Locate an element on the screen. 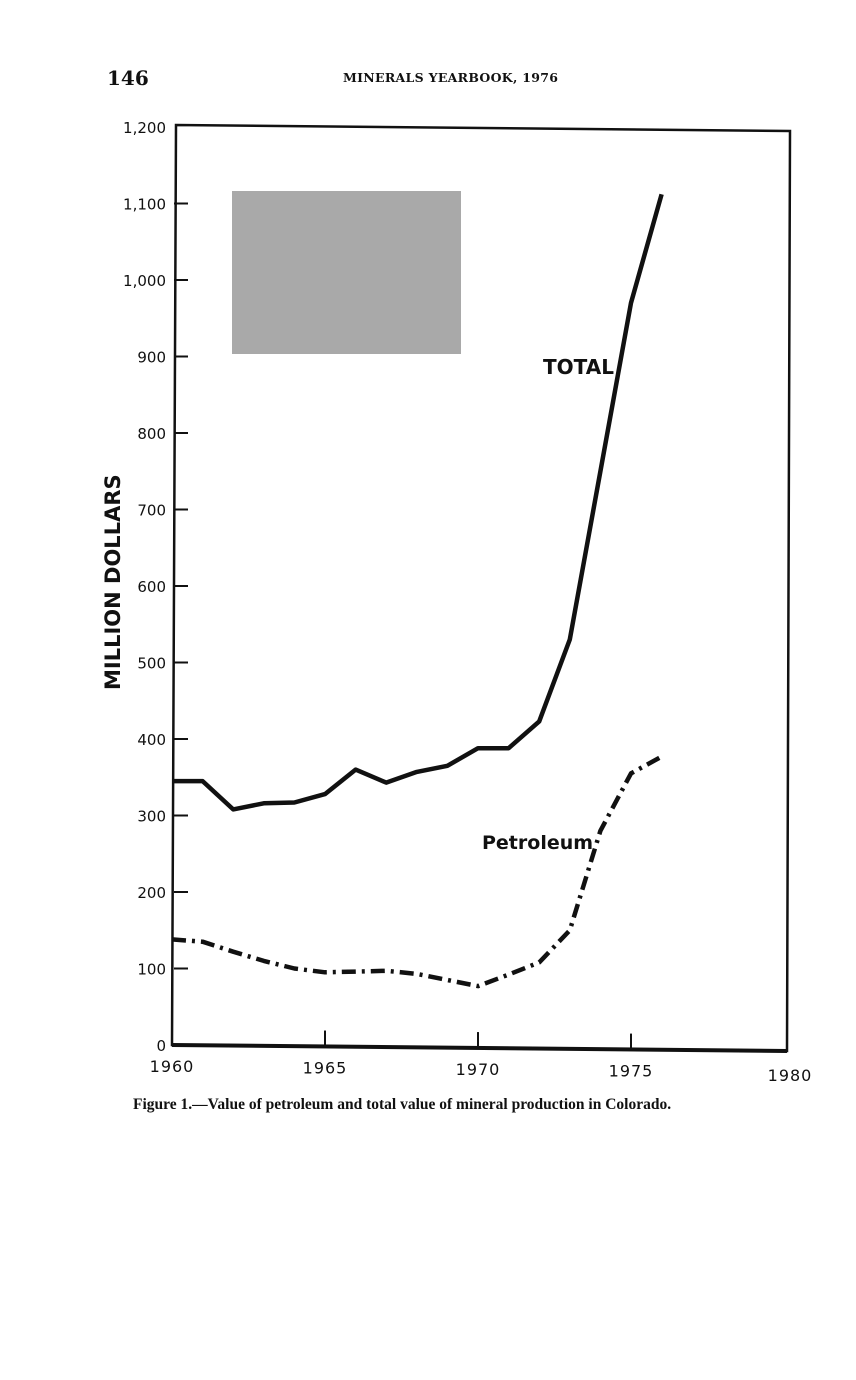  y-tick-label: 700 is located at coordinates (151, 511).